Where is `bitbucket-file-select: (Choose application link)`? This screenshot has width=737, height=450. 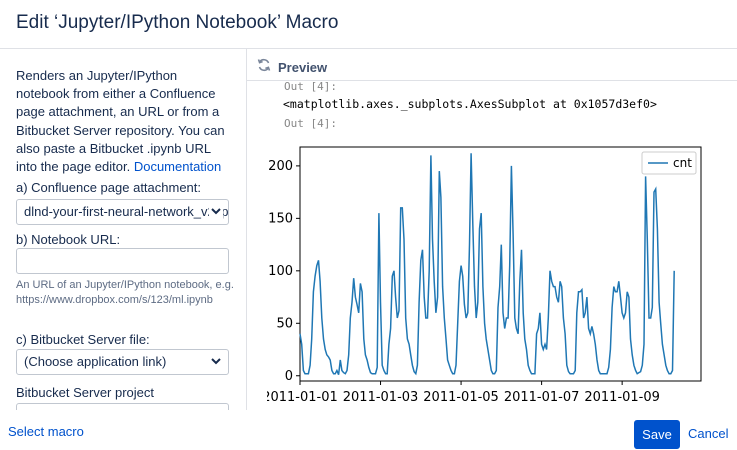
bitbucket-file-select: (Choose application link) is located at coordinates (122, 362).